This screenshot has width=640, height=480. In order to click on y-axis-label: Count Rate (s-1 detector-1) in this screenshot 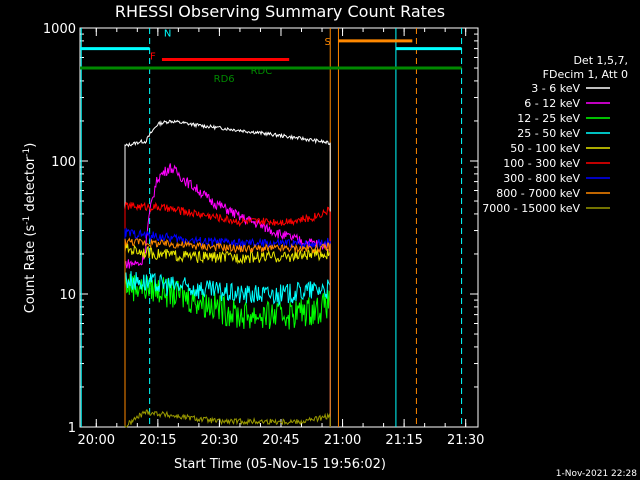, I will do `click(30, 228)`.